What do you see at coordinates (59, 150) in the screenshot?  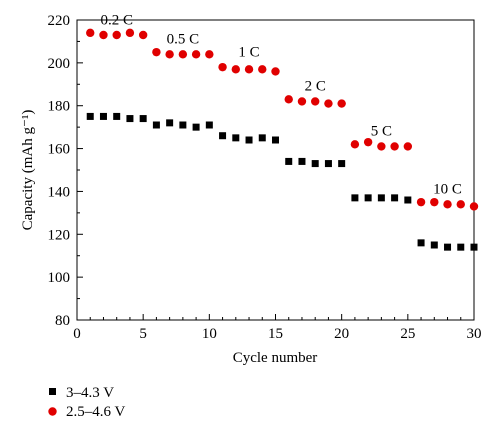 I see `y-tick-label: 160` at bounding box center [59, 150].